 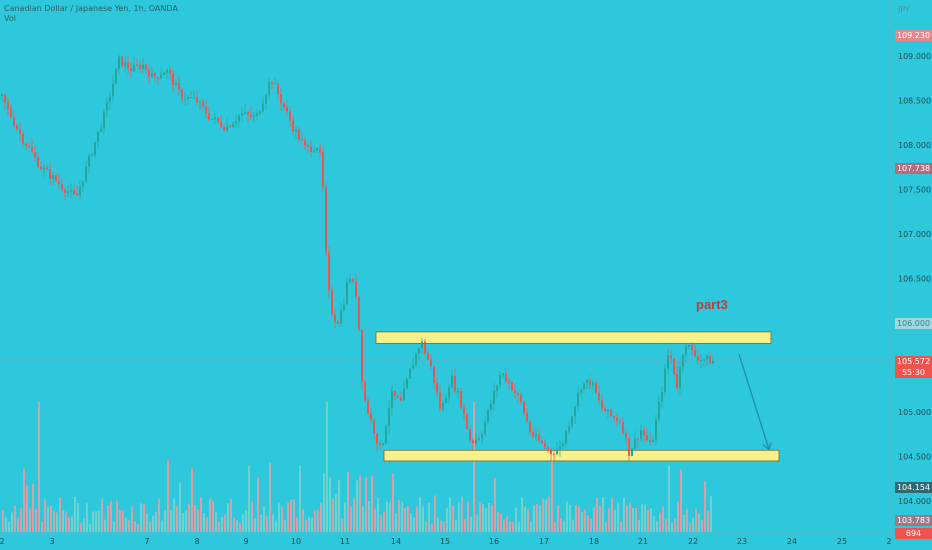 I want to click on y-tick-label: 104.500, so click(x=914, y=457).